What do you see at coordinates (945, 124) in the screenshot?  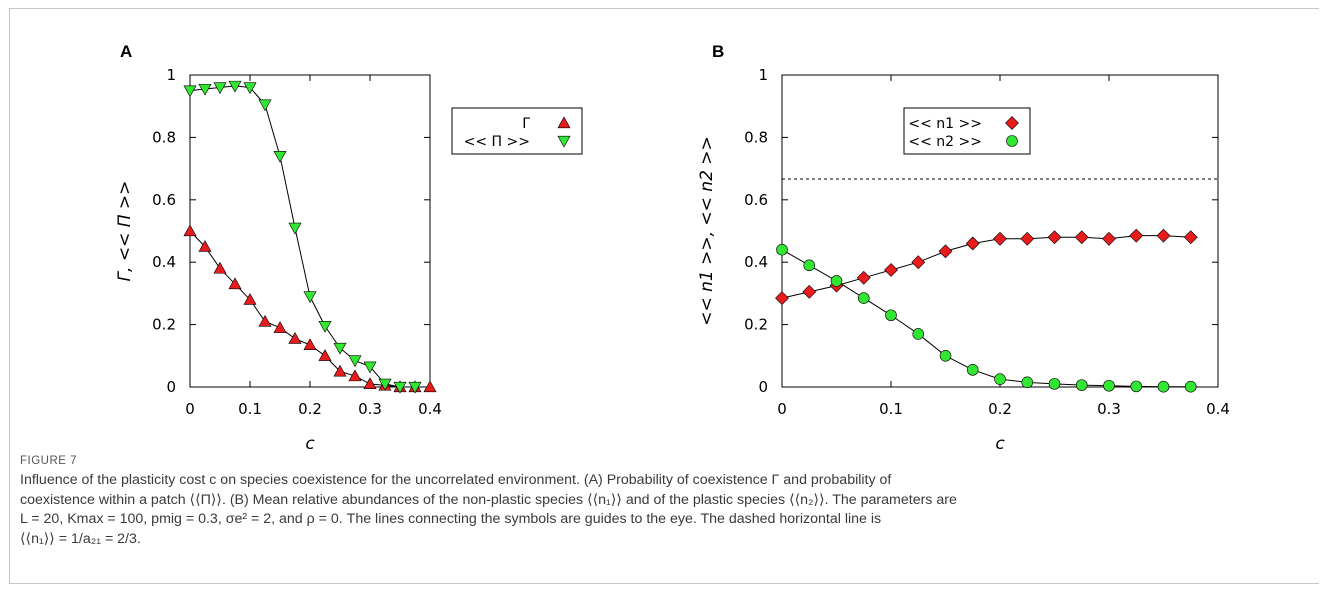 I see `legend-label: << n1 >>` at bounding box center [945, 124].